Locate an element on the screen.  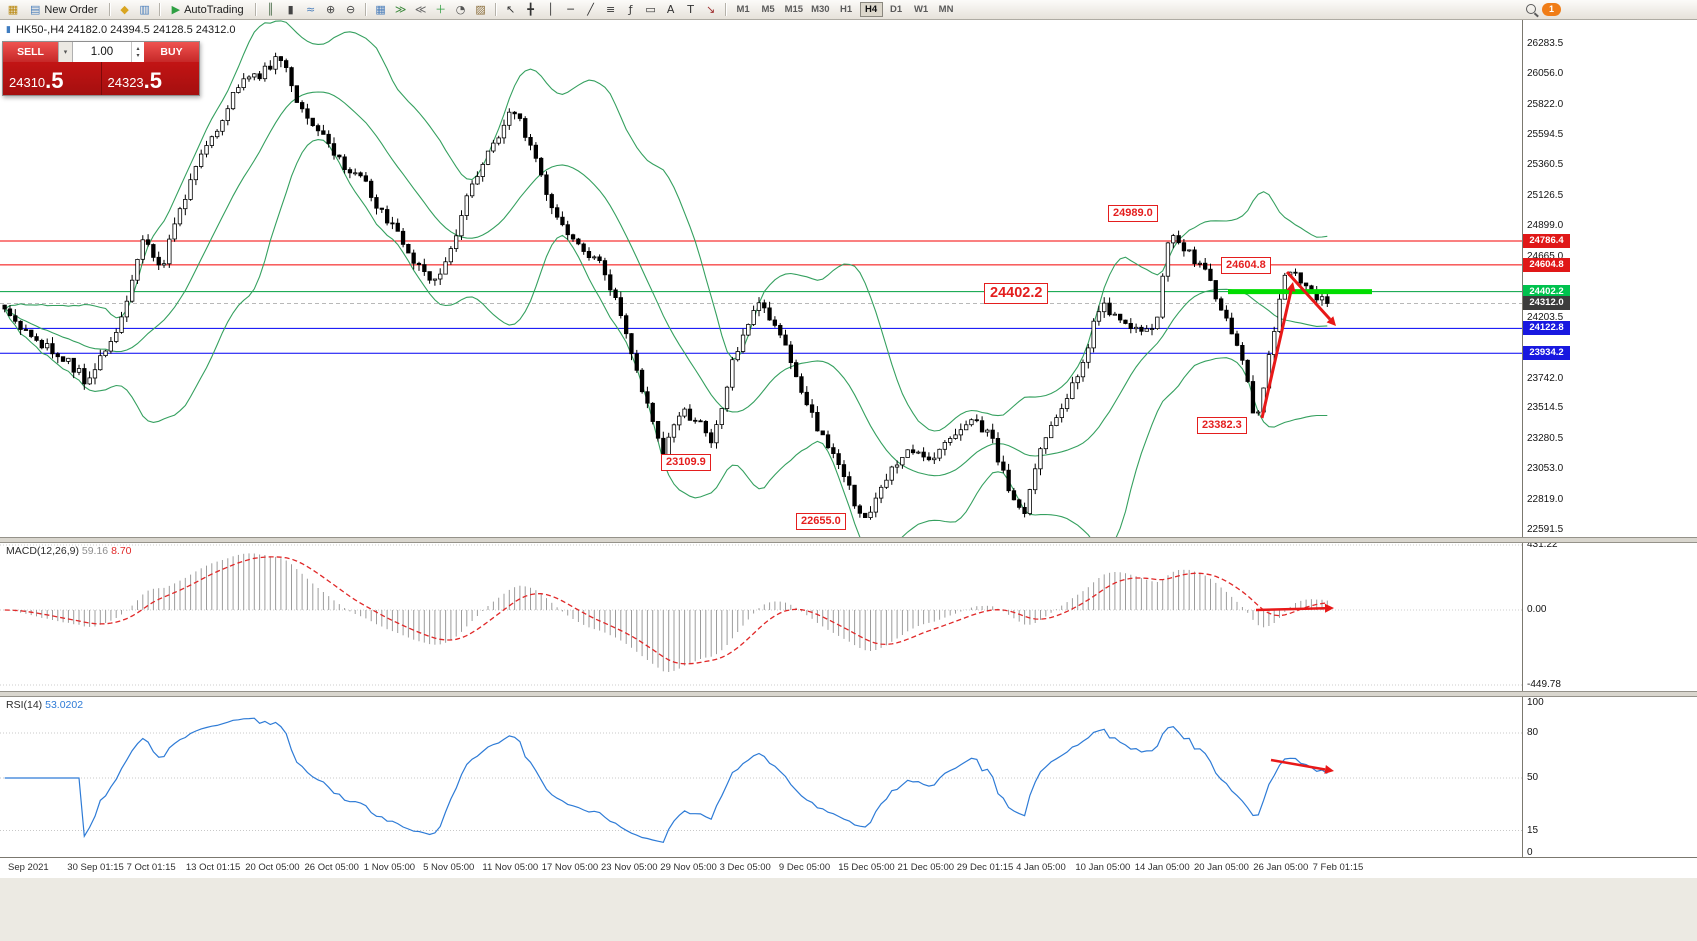
new-order-button: ▤ New Order is located at coordinates (64, 9).